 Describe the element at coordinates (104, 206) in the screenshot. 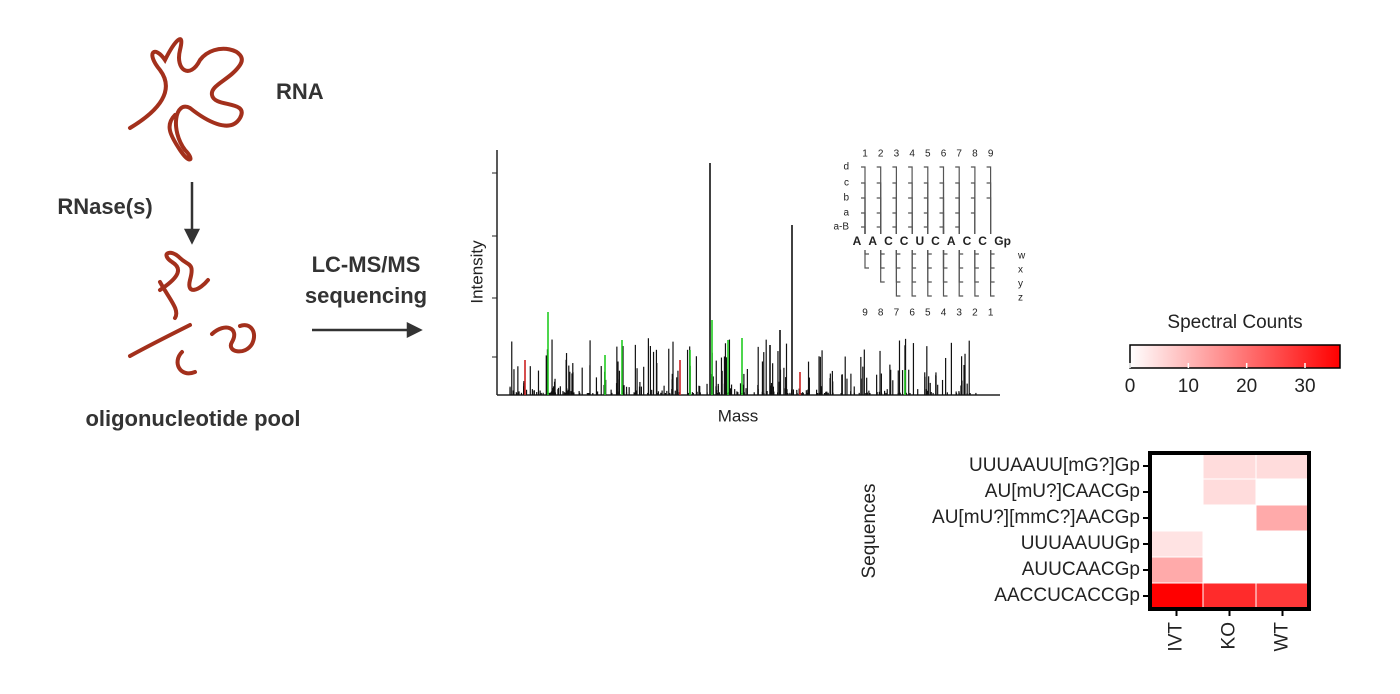

I see `enzyme-label: RNase(s)` at that location.